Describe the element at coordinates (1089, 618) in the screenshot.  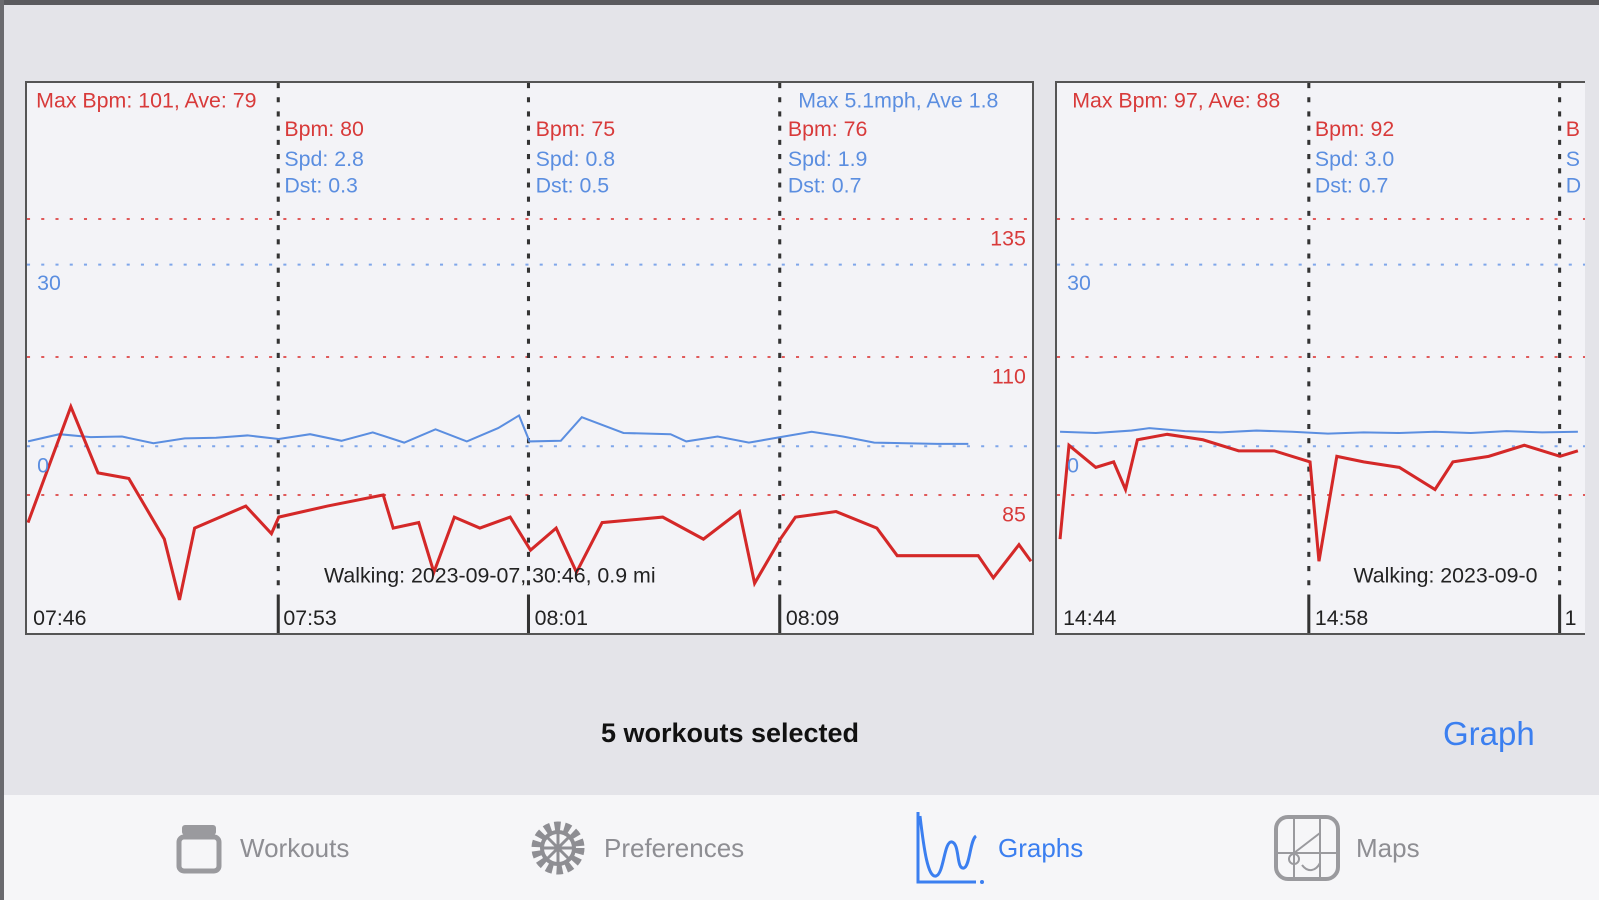
I see `time-label: 14:44` at that location.